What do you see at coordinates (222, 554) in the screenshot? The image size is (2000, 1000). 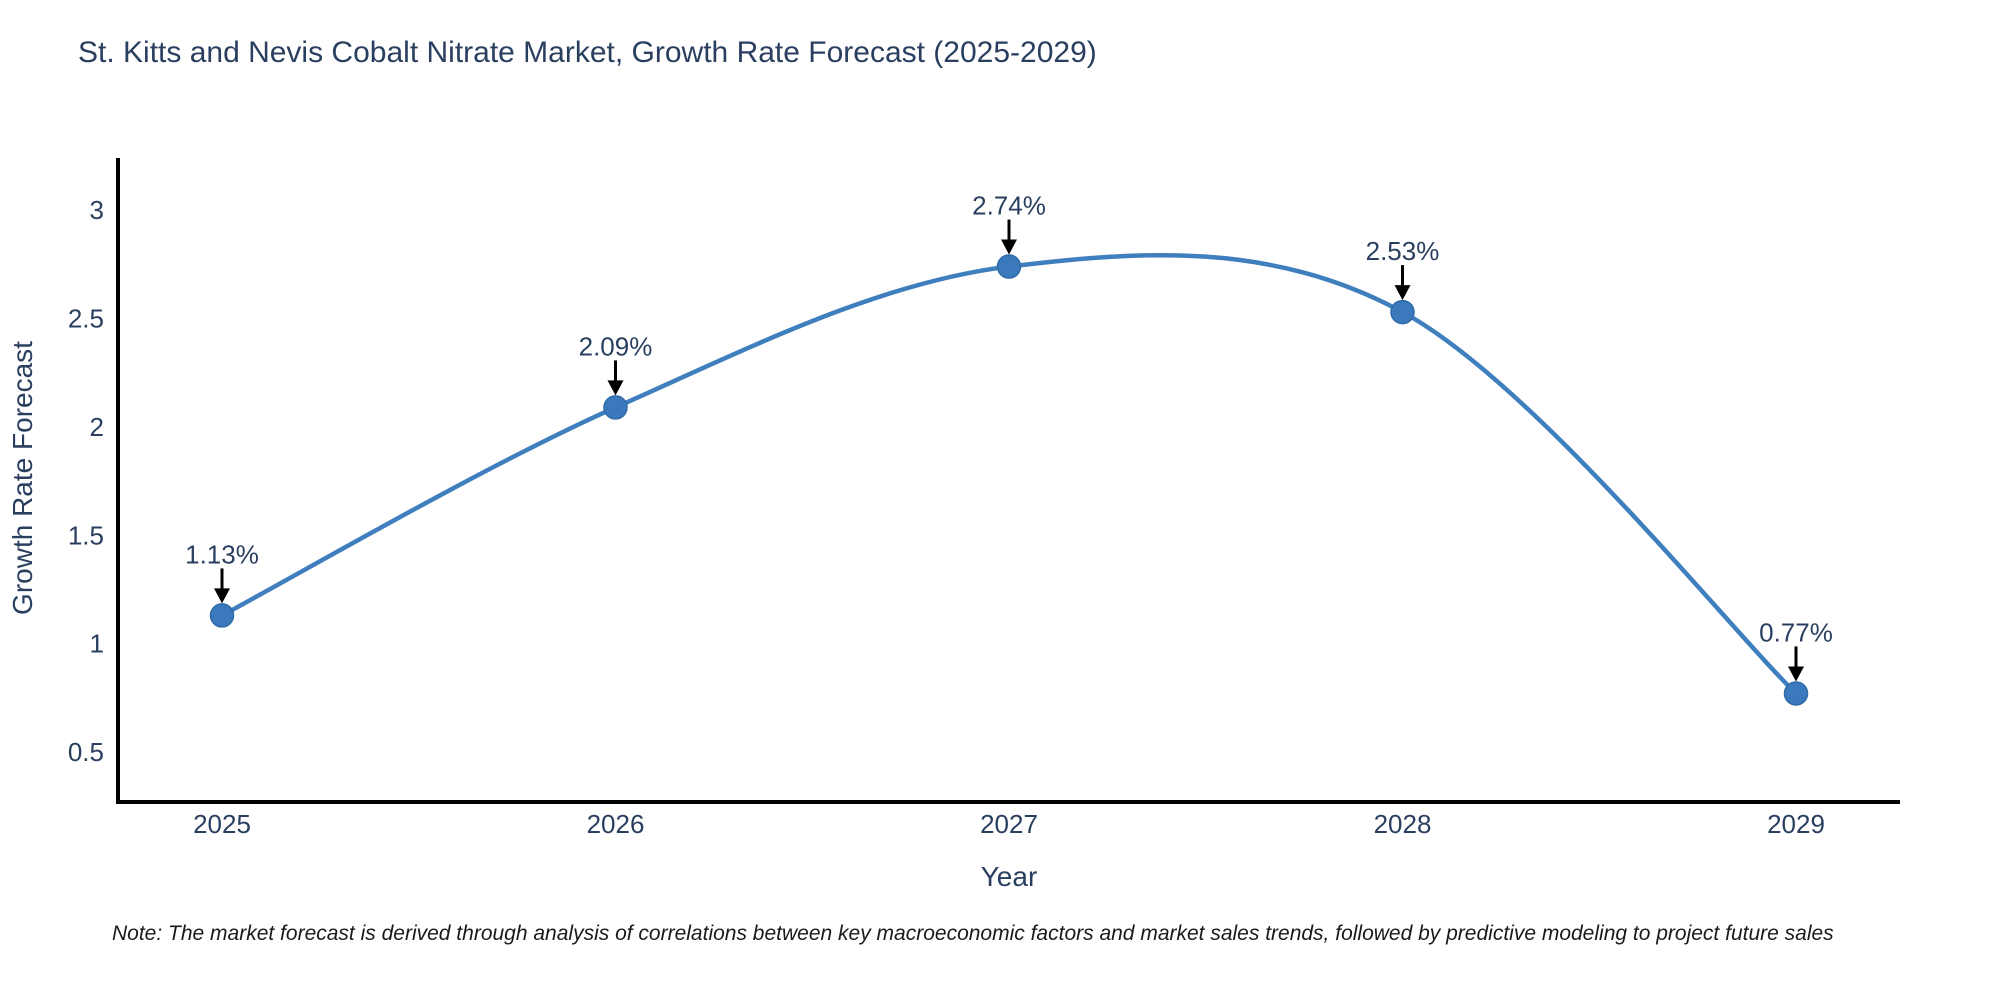 I see `data-point-label: 1.13%` at bounding box center [222, 554].